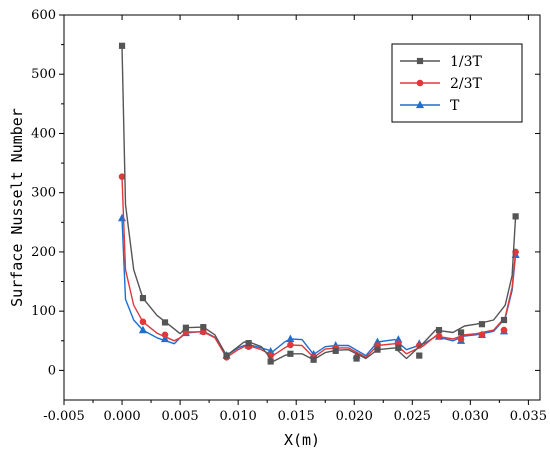 The image size is (550, 457). What do you see at coordinates (470, 416) in the screenshot?
I see `x-tick-label: 0.030` at bounding box center [470, 416].